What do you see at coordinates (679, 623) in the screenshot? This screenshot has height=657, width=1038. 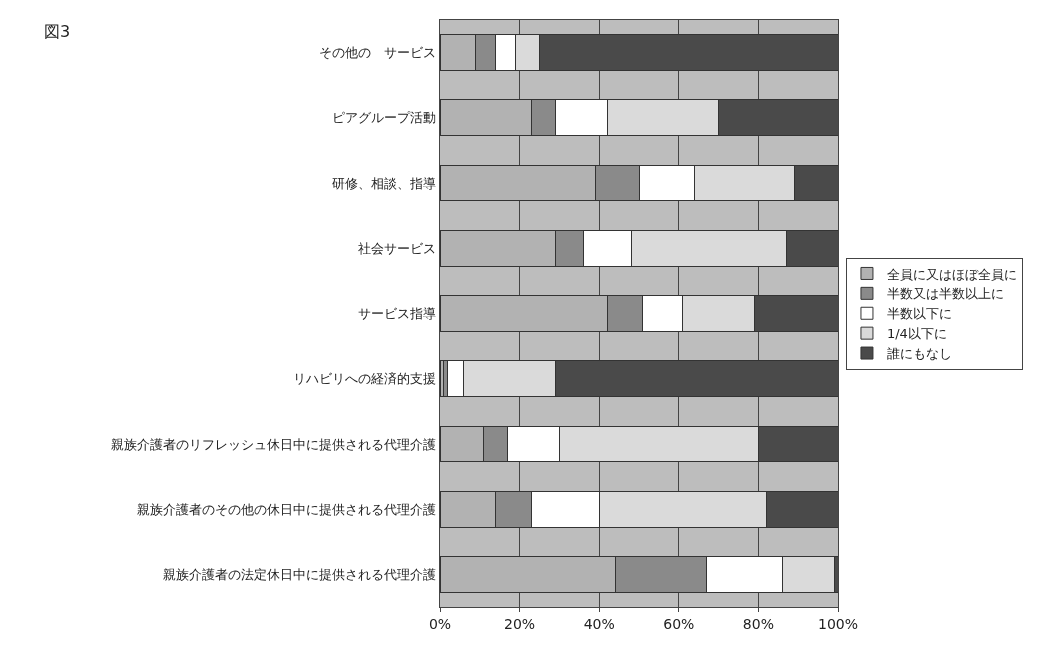 I see `x-tick-label: 60%` at bounding box center [679, 623].